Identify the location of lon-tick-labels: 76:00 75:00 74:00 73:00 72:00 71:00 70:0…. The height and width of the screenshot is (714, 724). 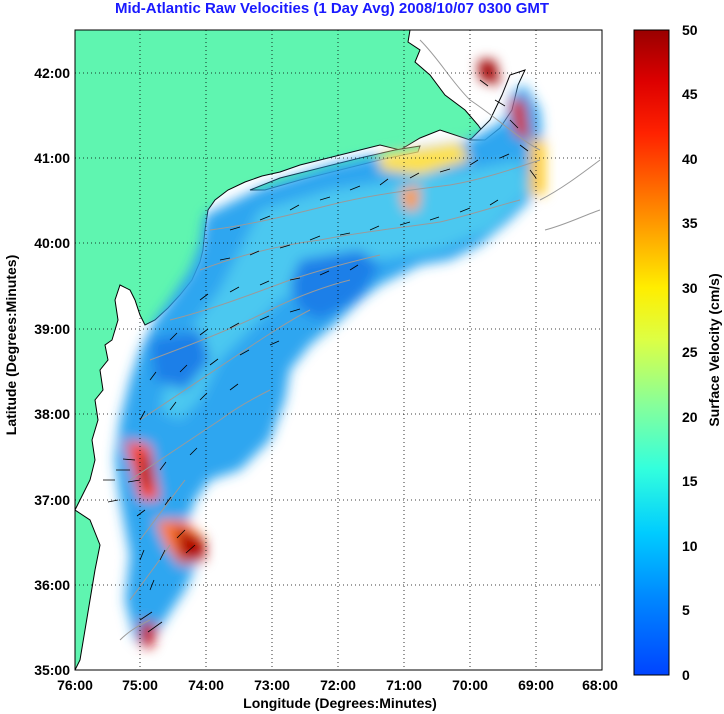
(337, 685).